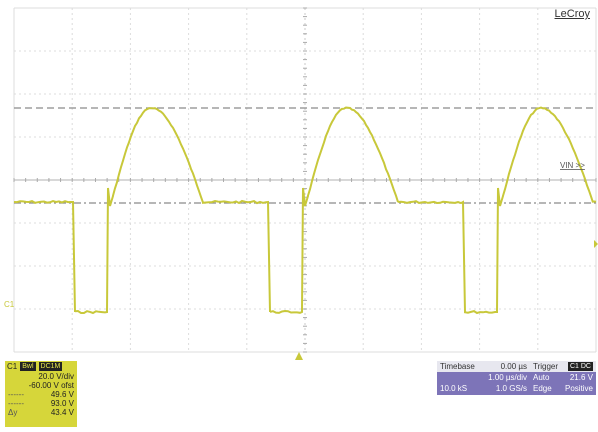 The image size is (598, 432). What do you see at coordinates (16, 403) in the screenshot?
I see `cursor2-label: ------` at bounding box center [16, 403].